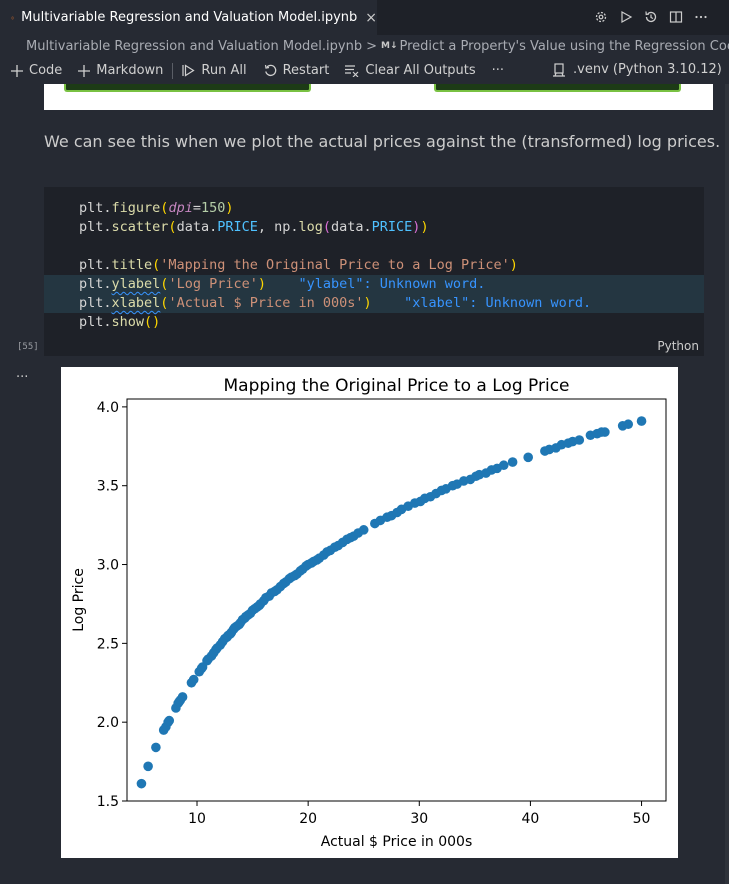  I want to click on x-axis-label: Actual $ Price in 000s, so click(397, 842).